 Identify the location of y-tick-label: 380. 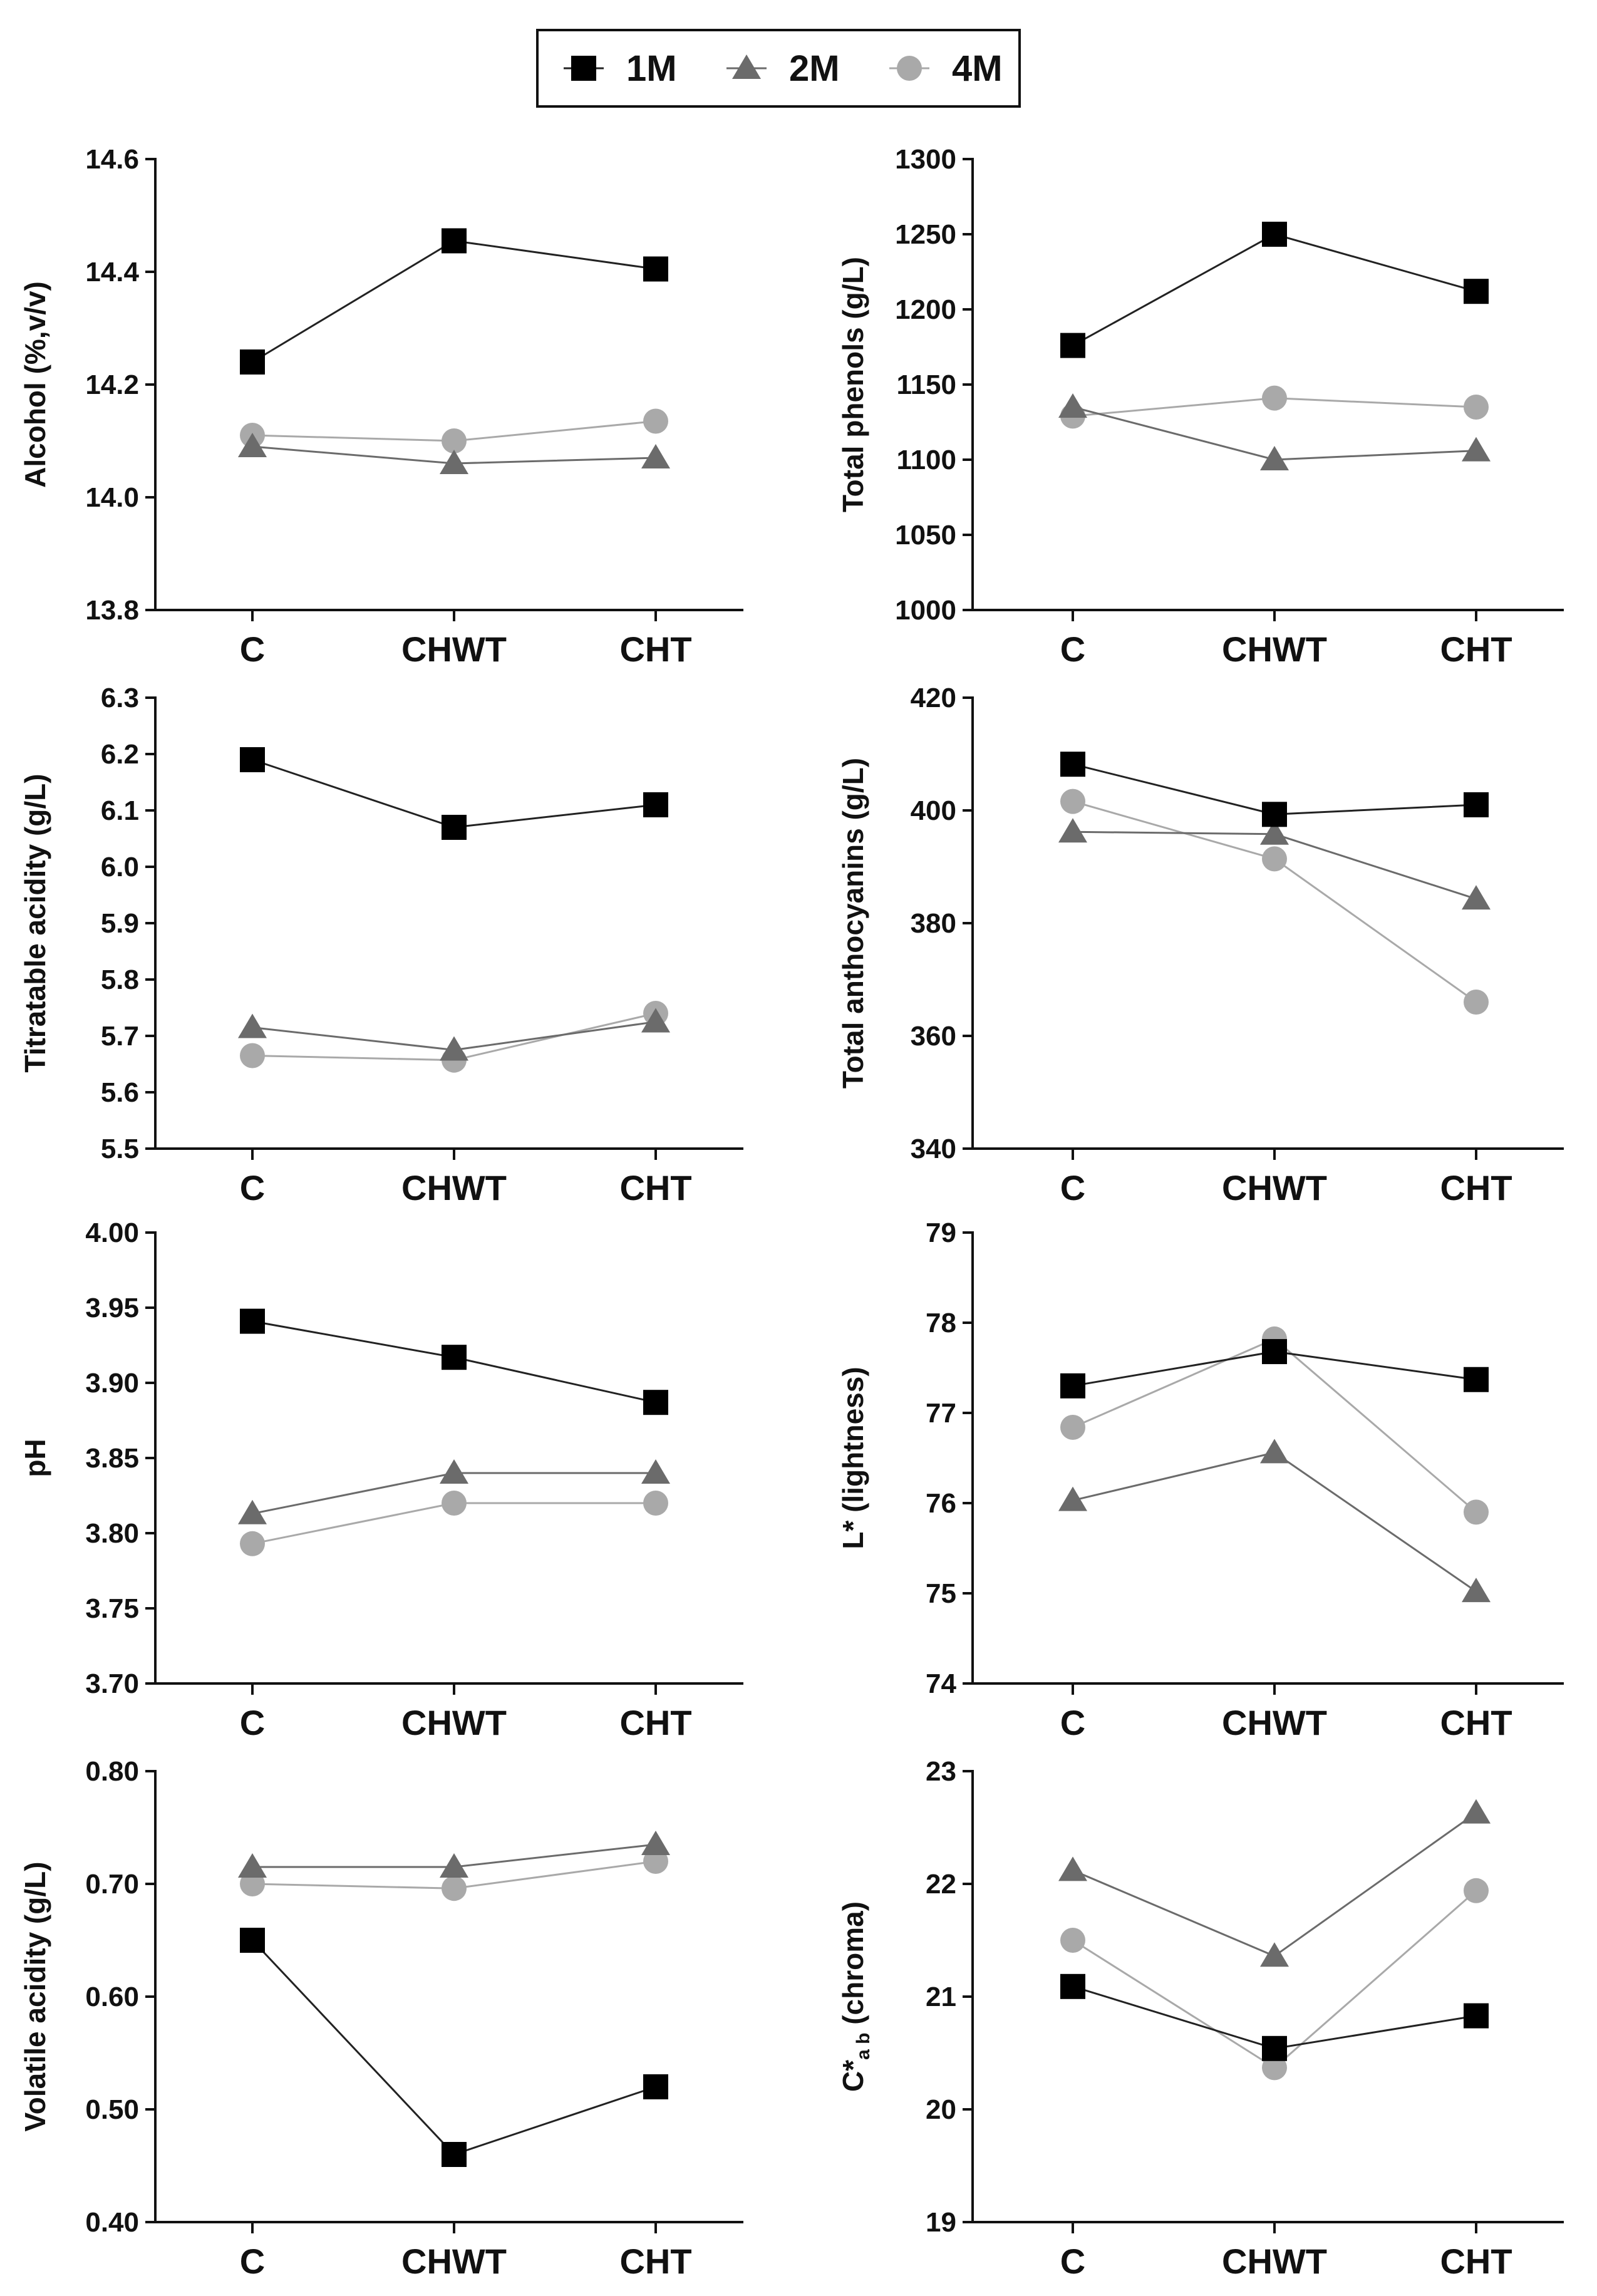
(933, 923).